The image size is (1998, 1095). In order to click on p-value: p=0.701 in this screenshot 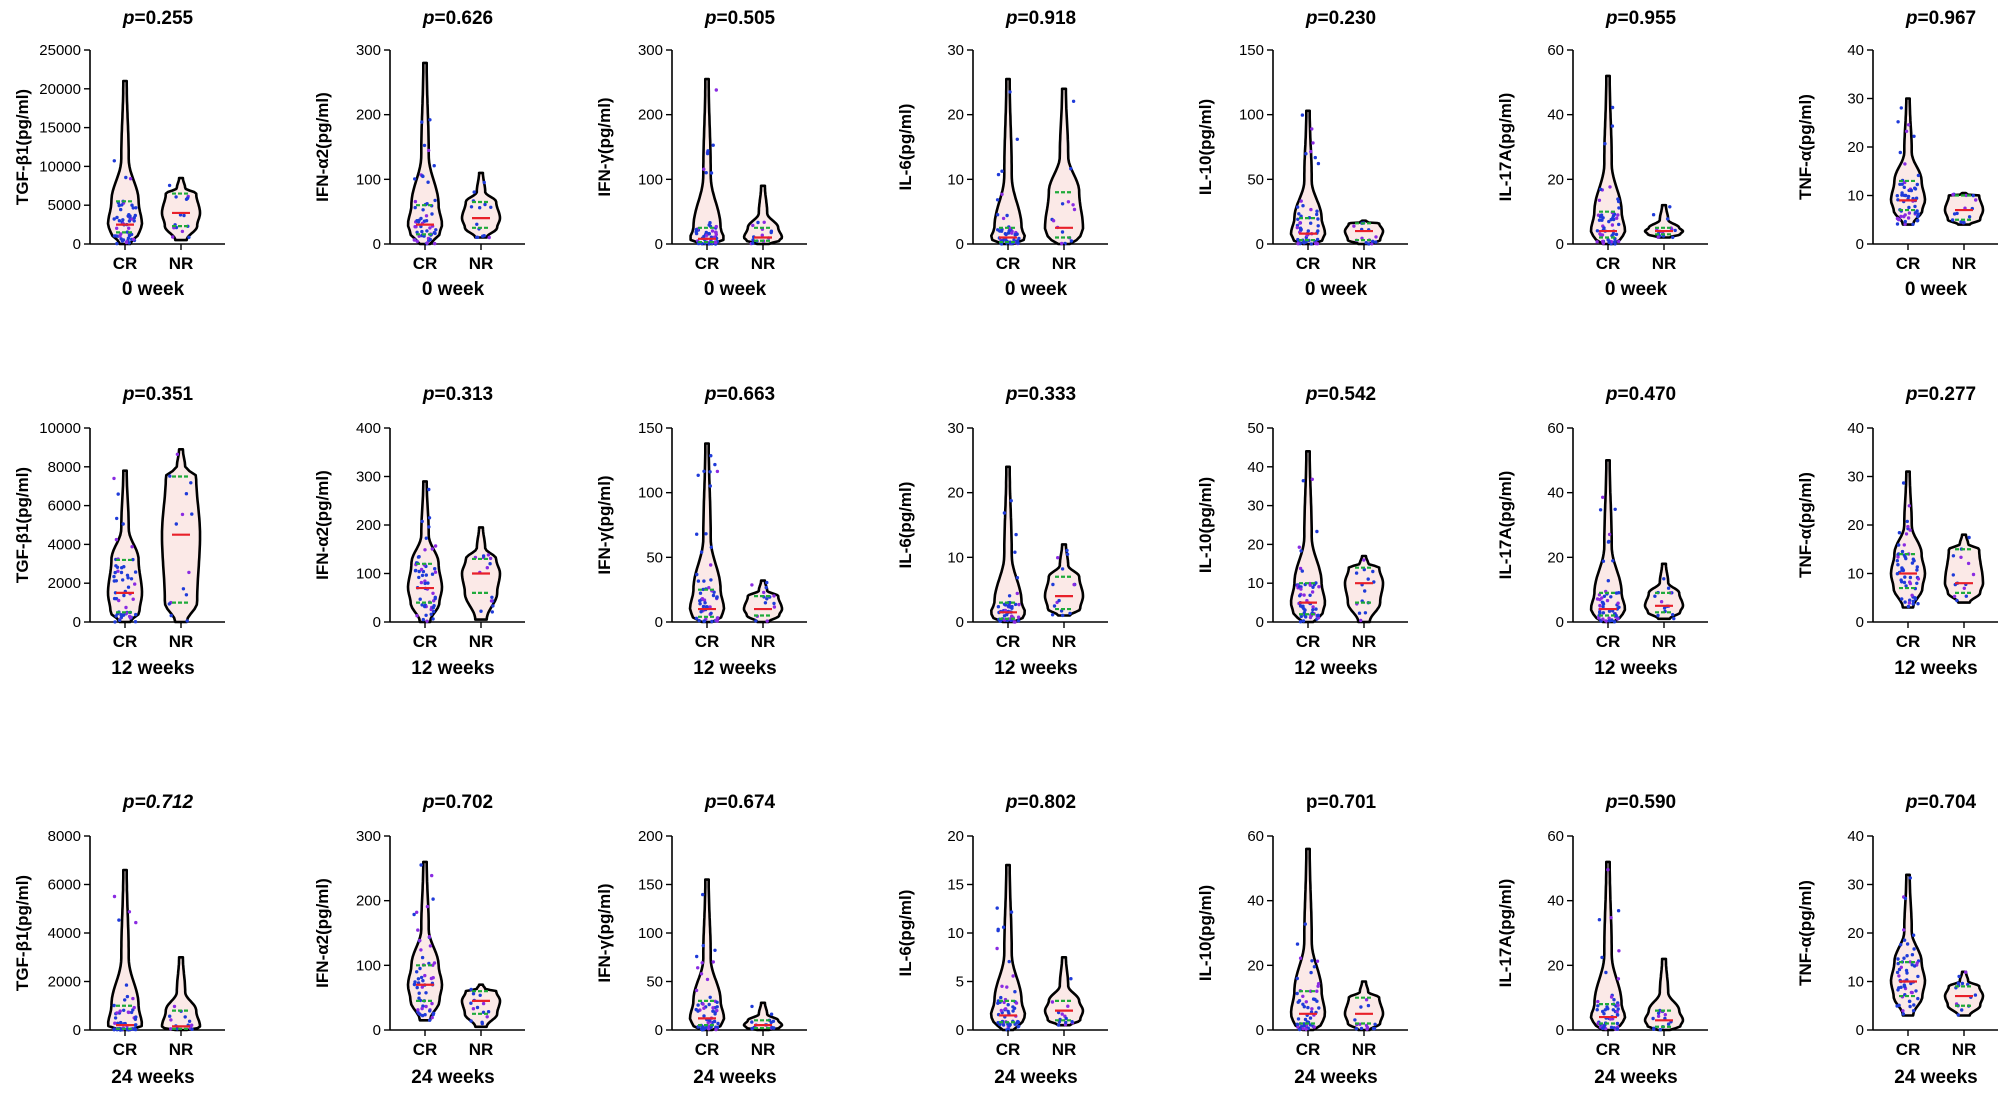, I will do `click(1341, 802)`.